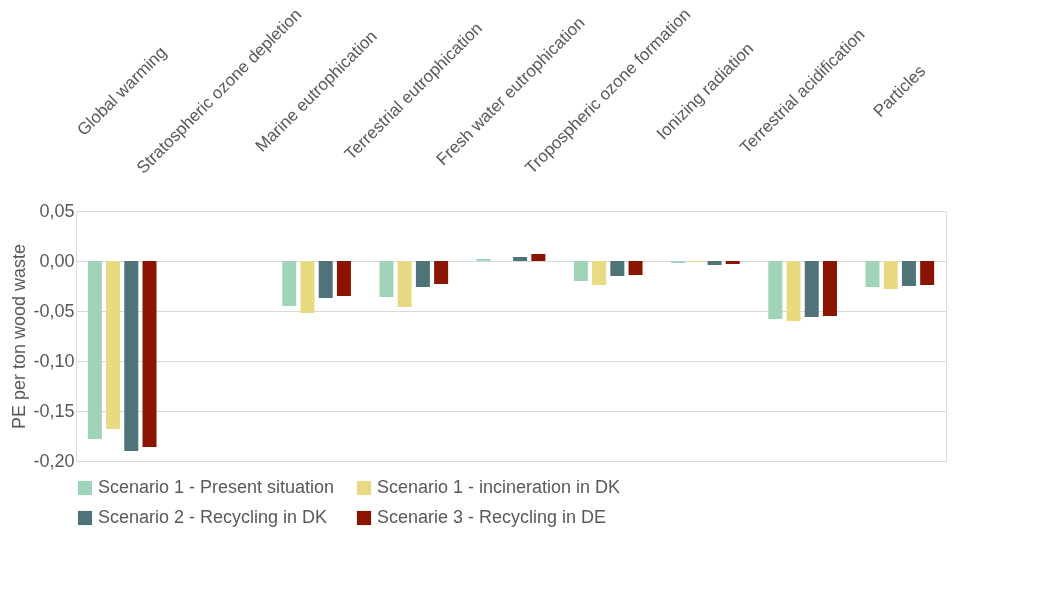 This screenshot has width=1056, height=614. What do you see at coordinates (54, 410) in the screenshot?
I see `y-tick-label: -0,15` at bounding box center [54, 410].